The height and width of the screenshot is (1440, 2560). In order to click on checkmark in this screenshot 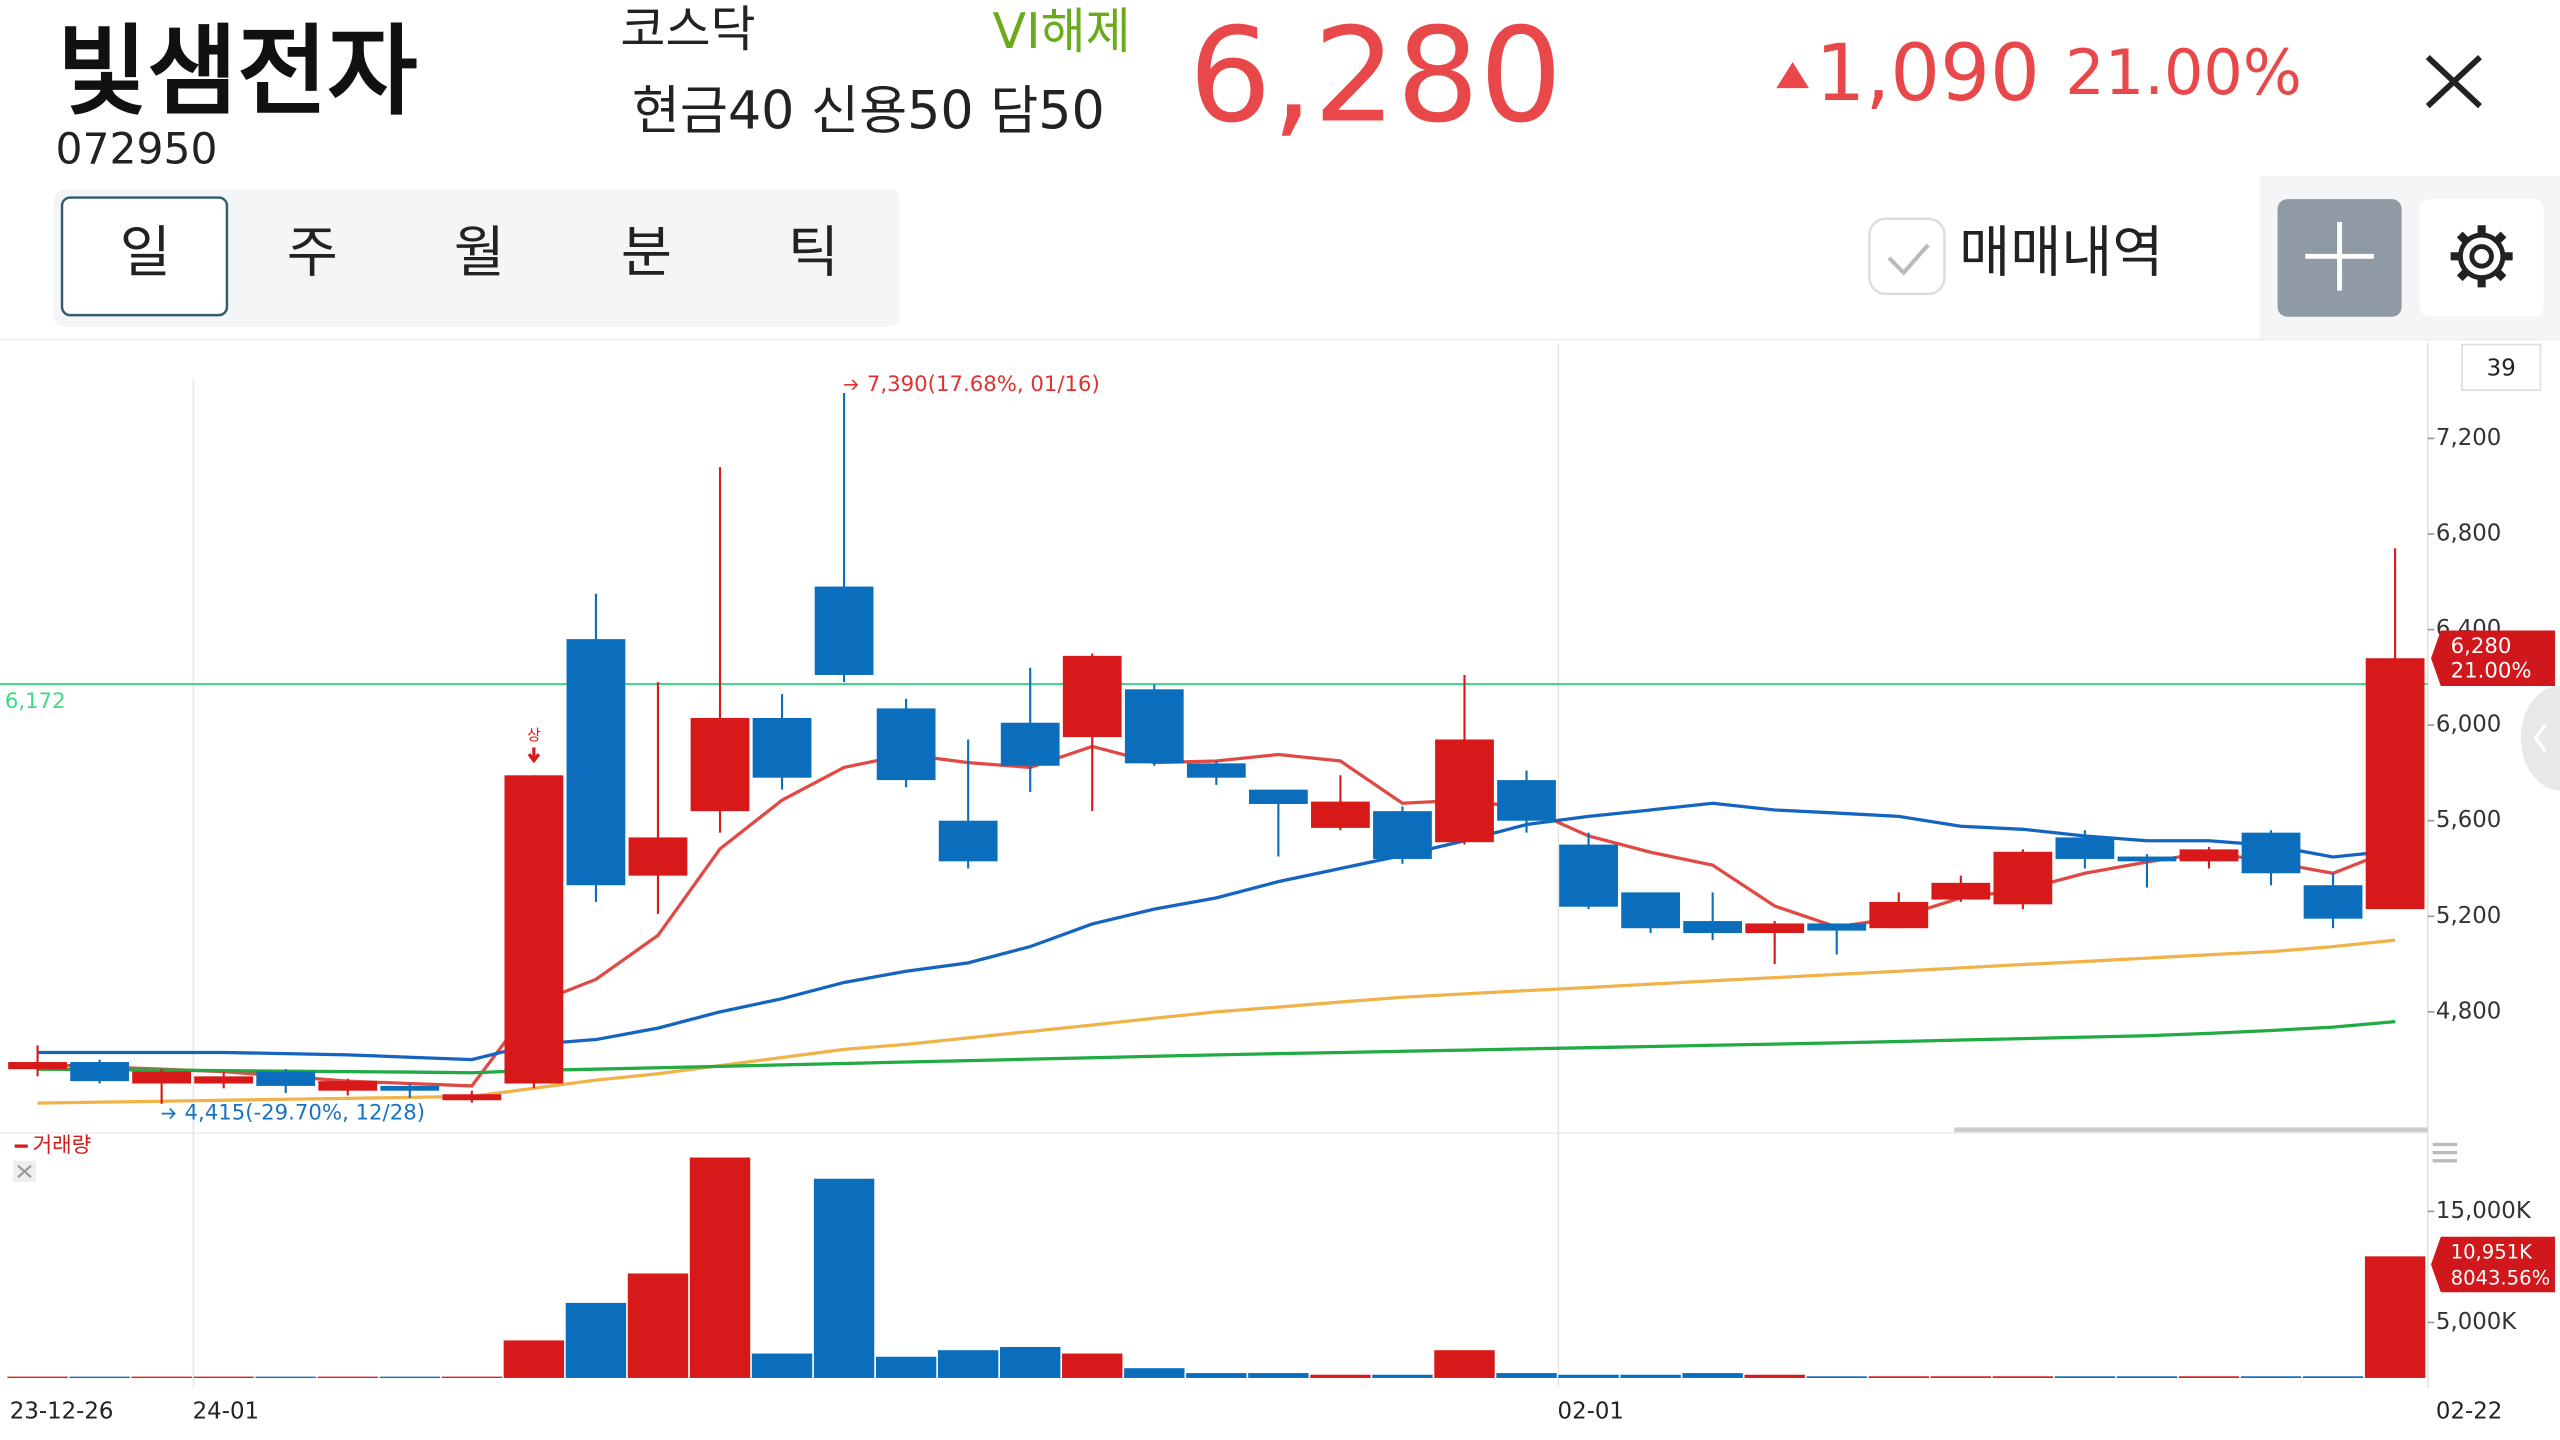, I will do `click(1908, 259)`.